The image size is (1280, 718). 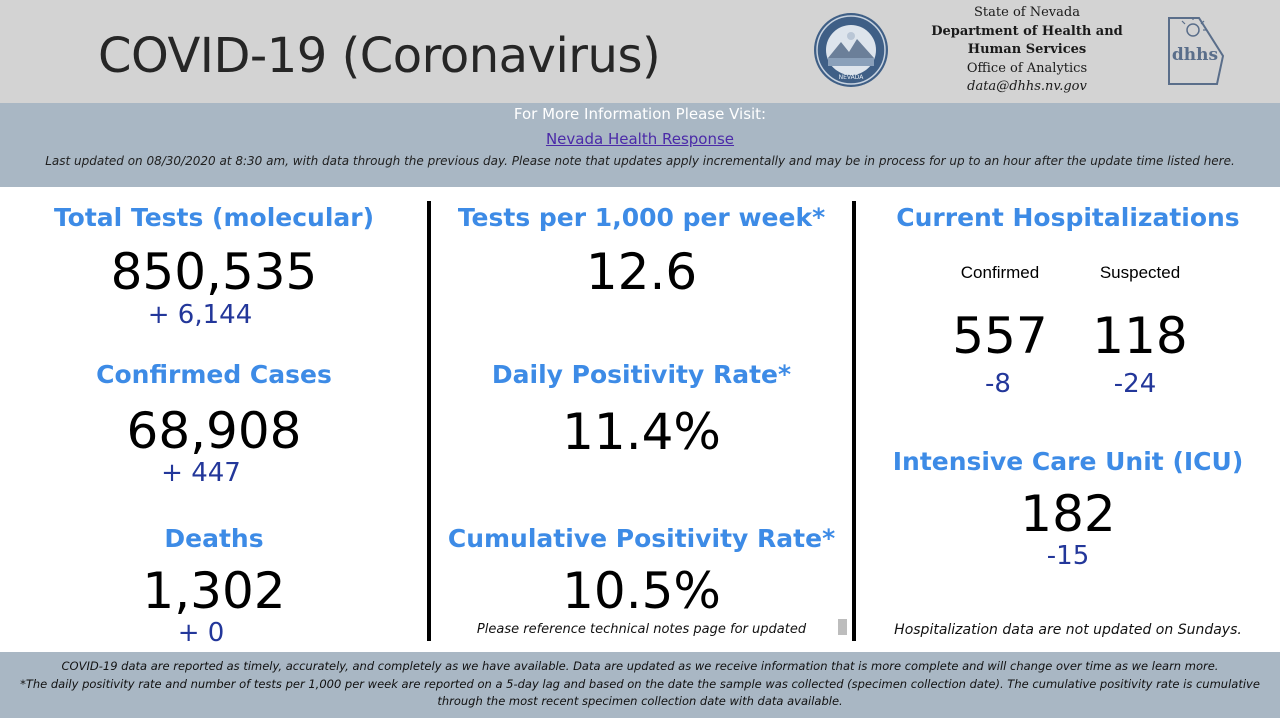 What do you see at coordinates (1068, 556) in the screenshot?
I see `icu-delta: -15` at bounding box center [1068, 556].